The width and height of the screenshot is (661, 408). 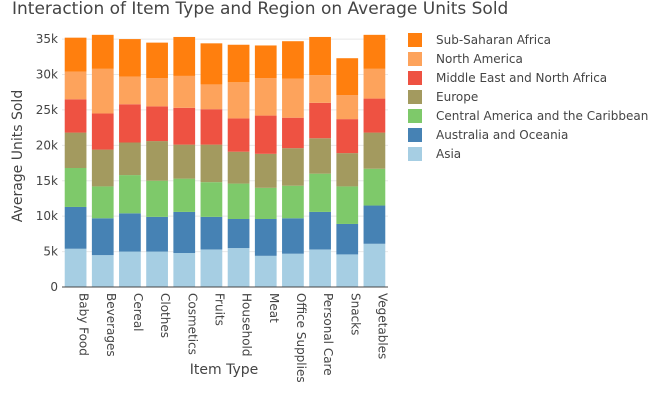 What do you see at coordinates (47, 216) in the screenshot?
I see `y-tick-label: 10k` at bounding box center [47, 216].